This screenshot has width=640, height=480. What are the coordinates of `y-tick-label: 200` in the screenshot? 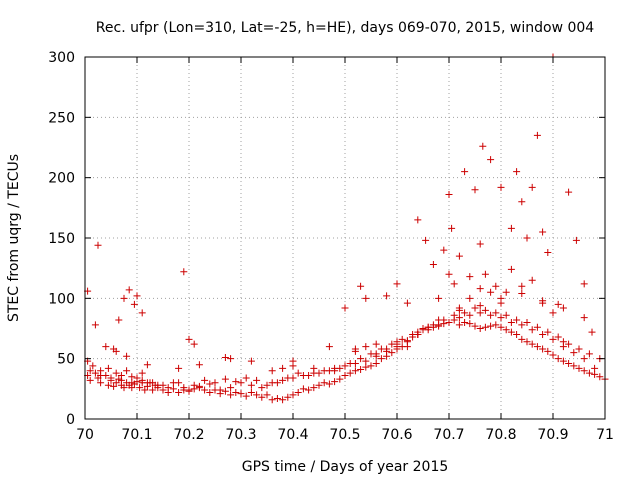 It's located at (61, 179).